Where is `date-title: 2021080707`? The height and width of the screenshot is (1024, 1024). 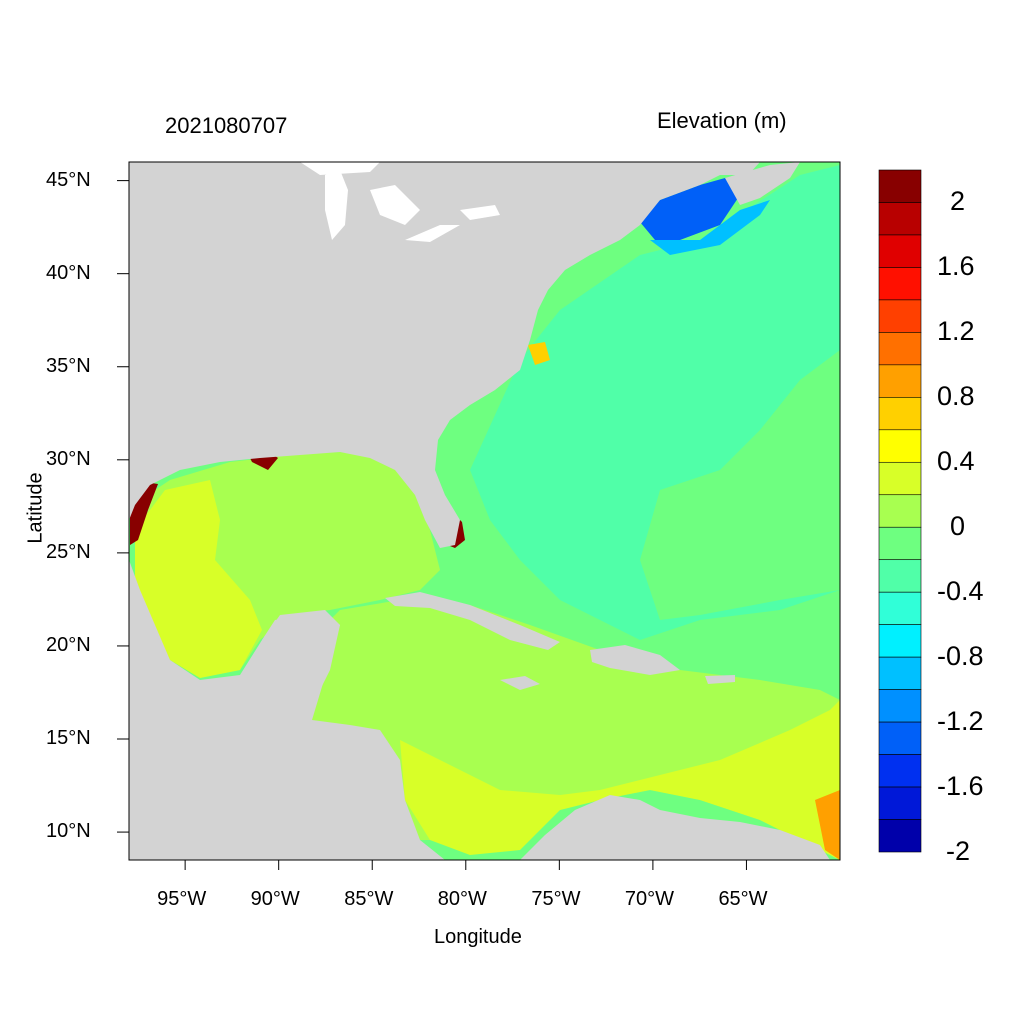
date-title: 2021080707 is located at coordinates (226, 125).